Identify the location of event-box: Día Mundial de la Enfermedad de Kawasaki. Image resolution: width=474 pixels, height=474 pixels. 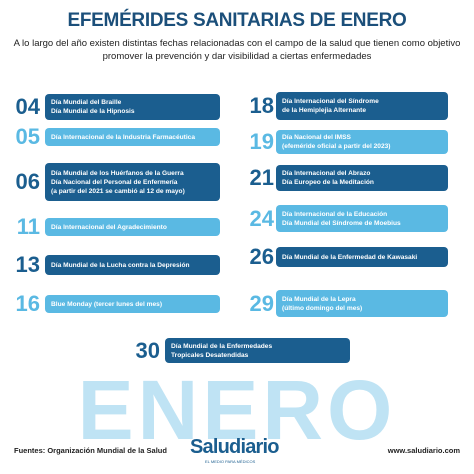
(362, 257).